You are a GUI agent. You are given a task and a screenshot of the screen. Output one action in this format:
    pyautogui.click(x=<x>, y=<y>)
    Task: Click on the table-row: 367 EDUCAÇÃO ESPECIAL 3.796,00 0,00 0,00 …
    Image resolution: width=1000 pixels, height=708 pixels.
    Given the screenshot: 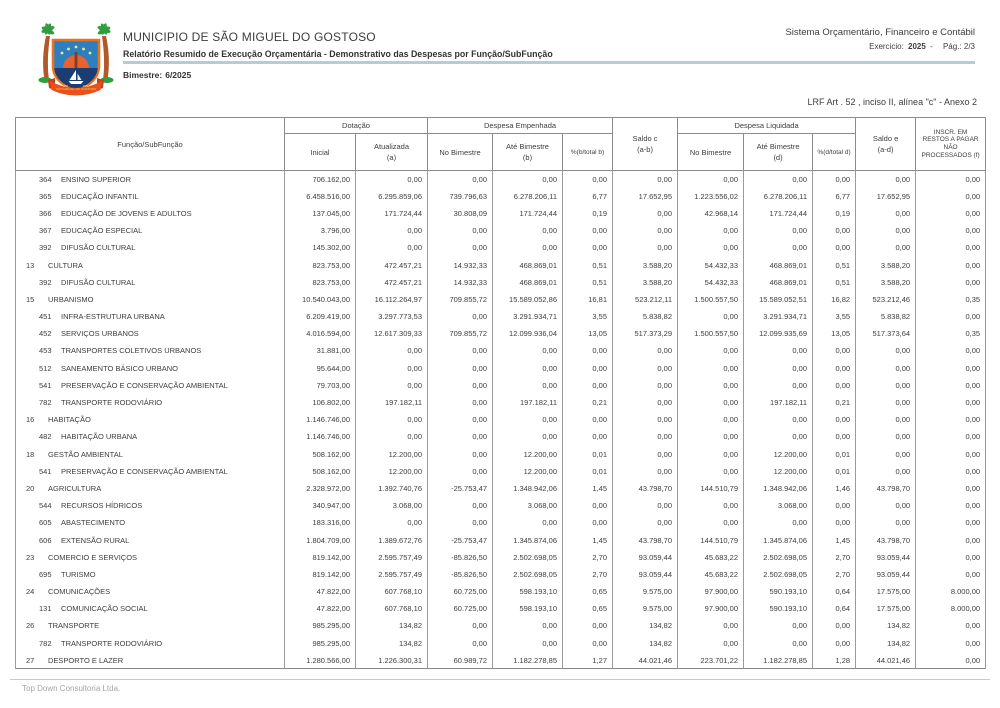 What is the action you would take?
    pyautogui.click(x=501, y=231)
    